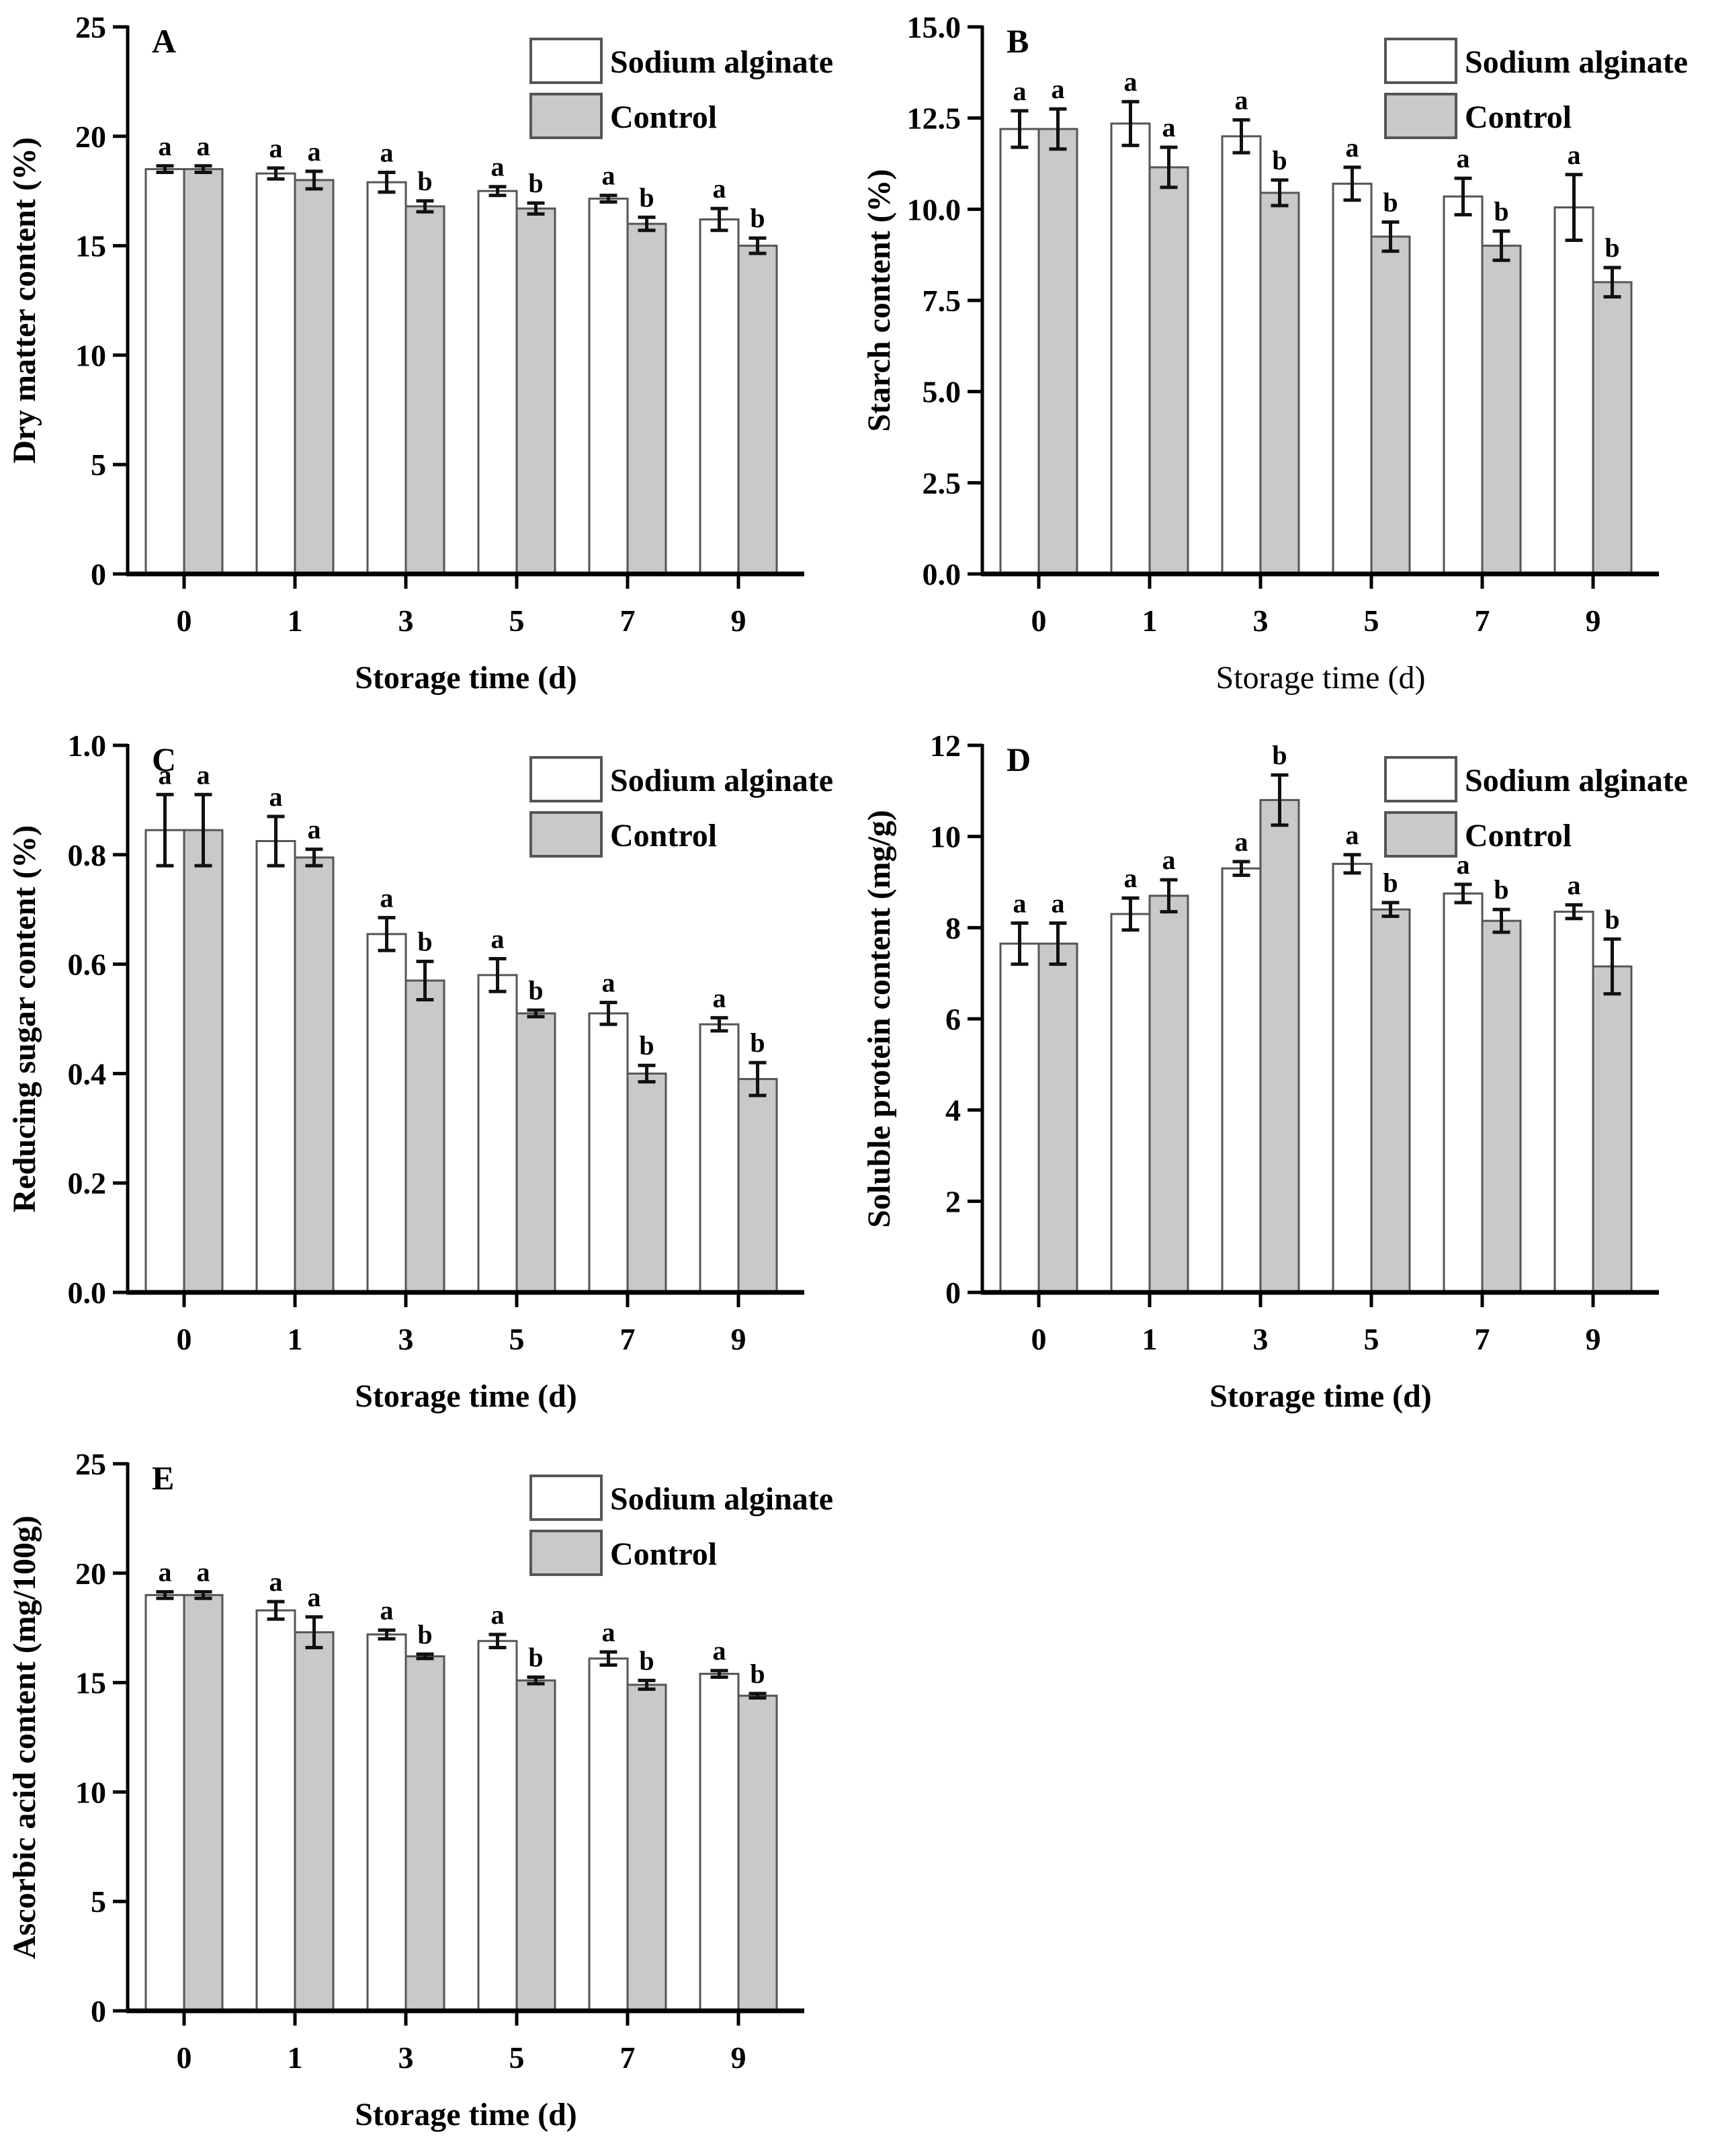 This screenshot has width=1710, height=2156. What do you see at coordinates (934, 209) in the screenshot?
I see `y-tick-label: 10.0` at bounding box center [934, 209].